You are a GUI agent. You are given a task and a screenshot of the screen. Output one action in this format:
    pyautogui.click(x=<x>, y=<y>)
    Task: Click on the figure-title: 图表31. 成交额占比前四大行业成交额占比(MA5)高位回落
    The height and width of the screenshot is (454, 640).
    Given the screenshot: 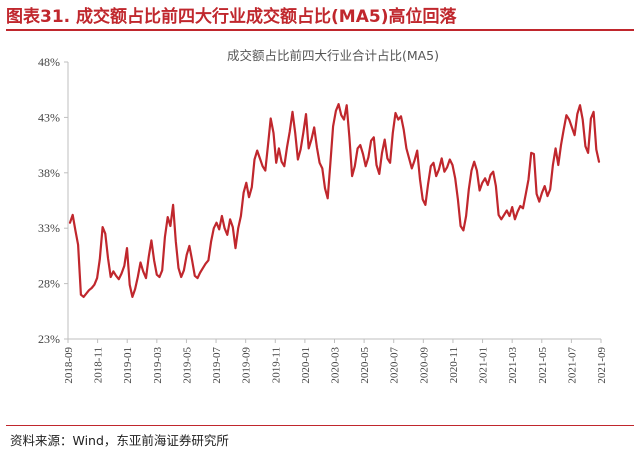 What is the action you would take?
    pyautogui.click(x=231, y=17)
    